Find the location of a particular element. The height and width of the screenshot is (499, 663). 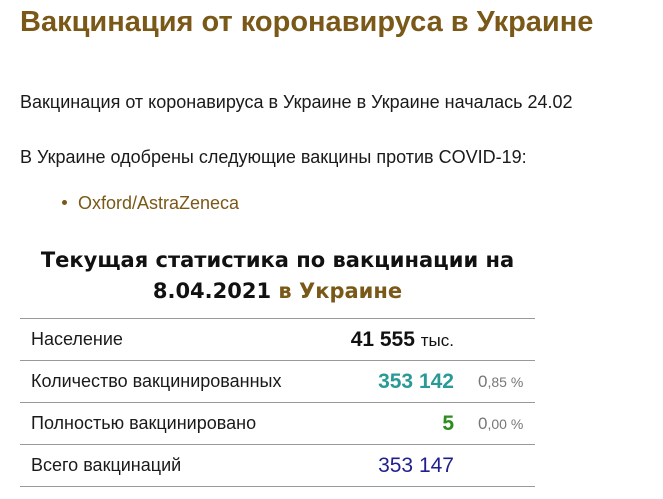

row-label: Всего вакцинаций is located at coordinates (165, 465).